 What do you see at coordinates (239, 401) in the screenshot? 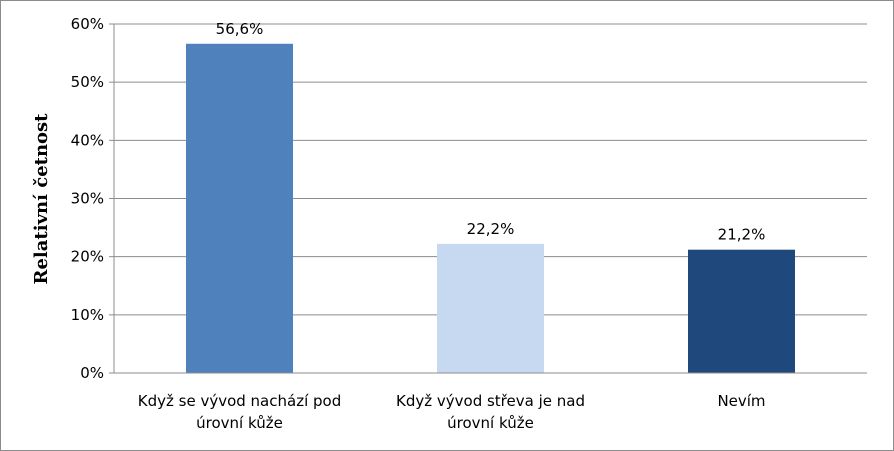
I see `category-label: Když se vývod nachází pod` at bounding box center [239, 401].